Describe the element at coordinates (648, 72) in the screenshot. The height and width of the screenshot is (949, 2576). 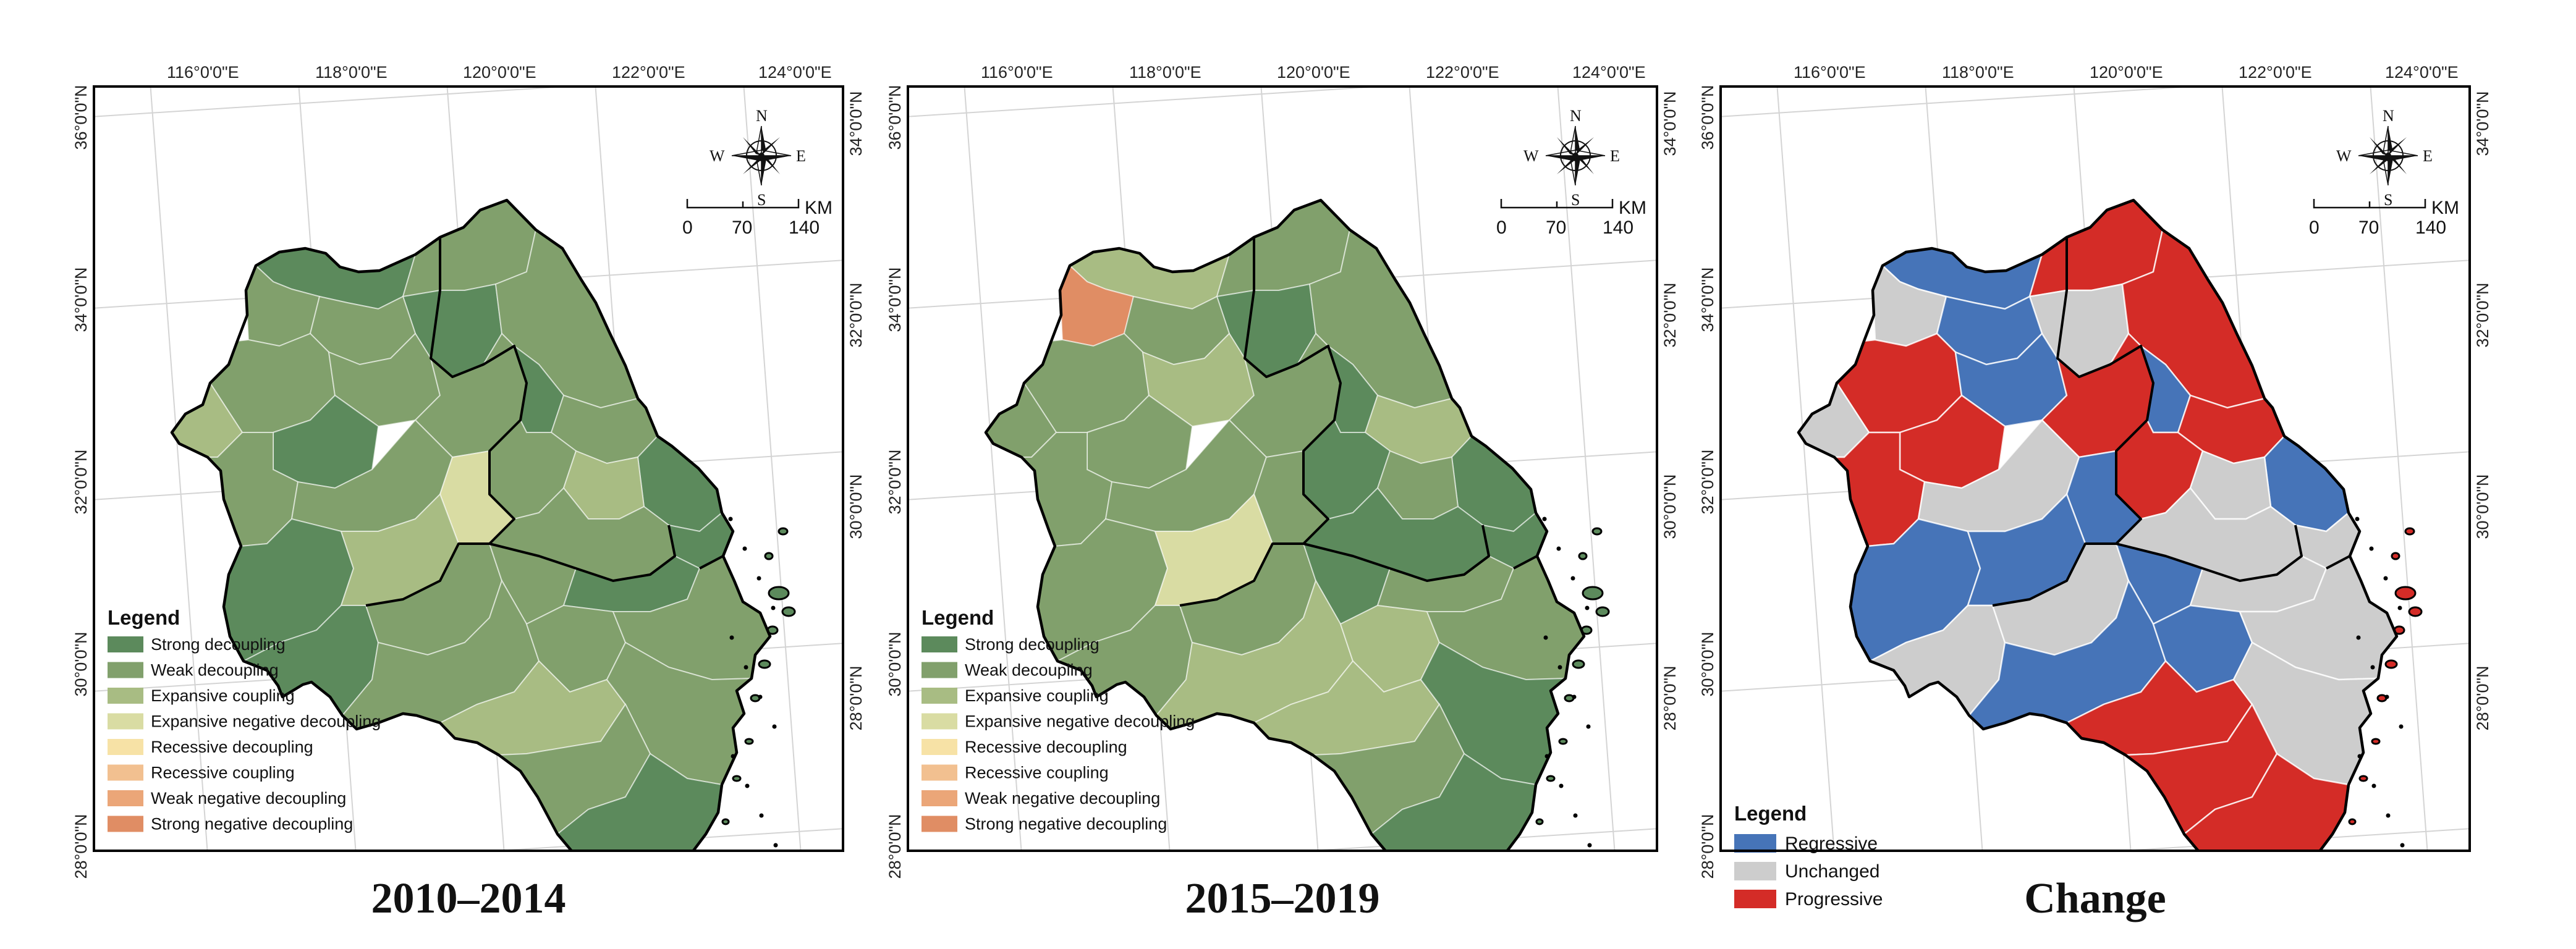
I see `longitude-label: 122°0'0"E` at that location.